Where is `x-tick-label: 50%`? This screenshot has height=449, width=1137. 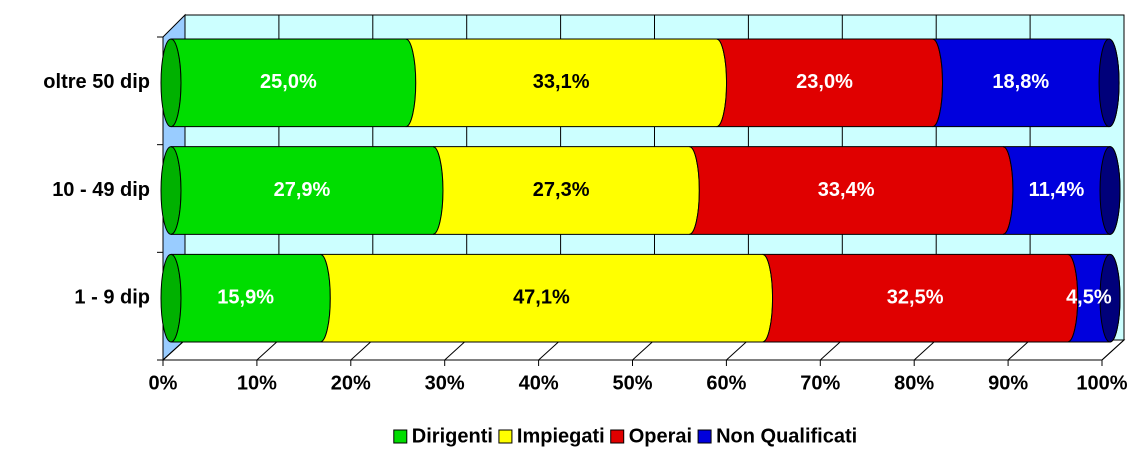 x-tick-label: 50% is located at coordinates (632, 383).